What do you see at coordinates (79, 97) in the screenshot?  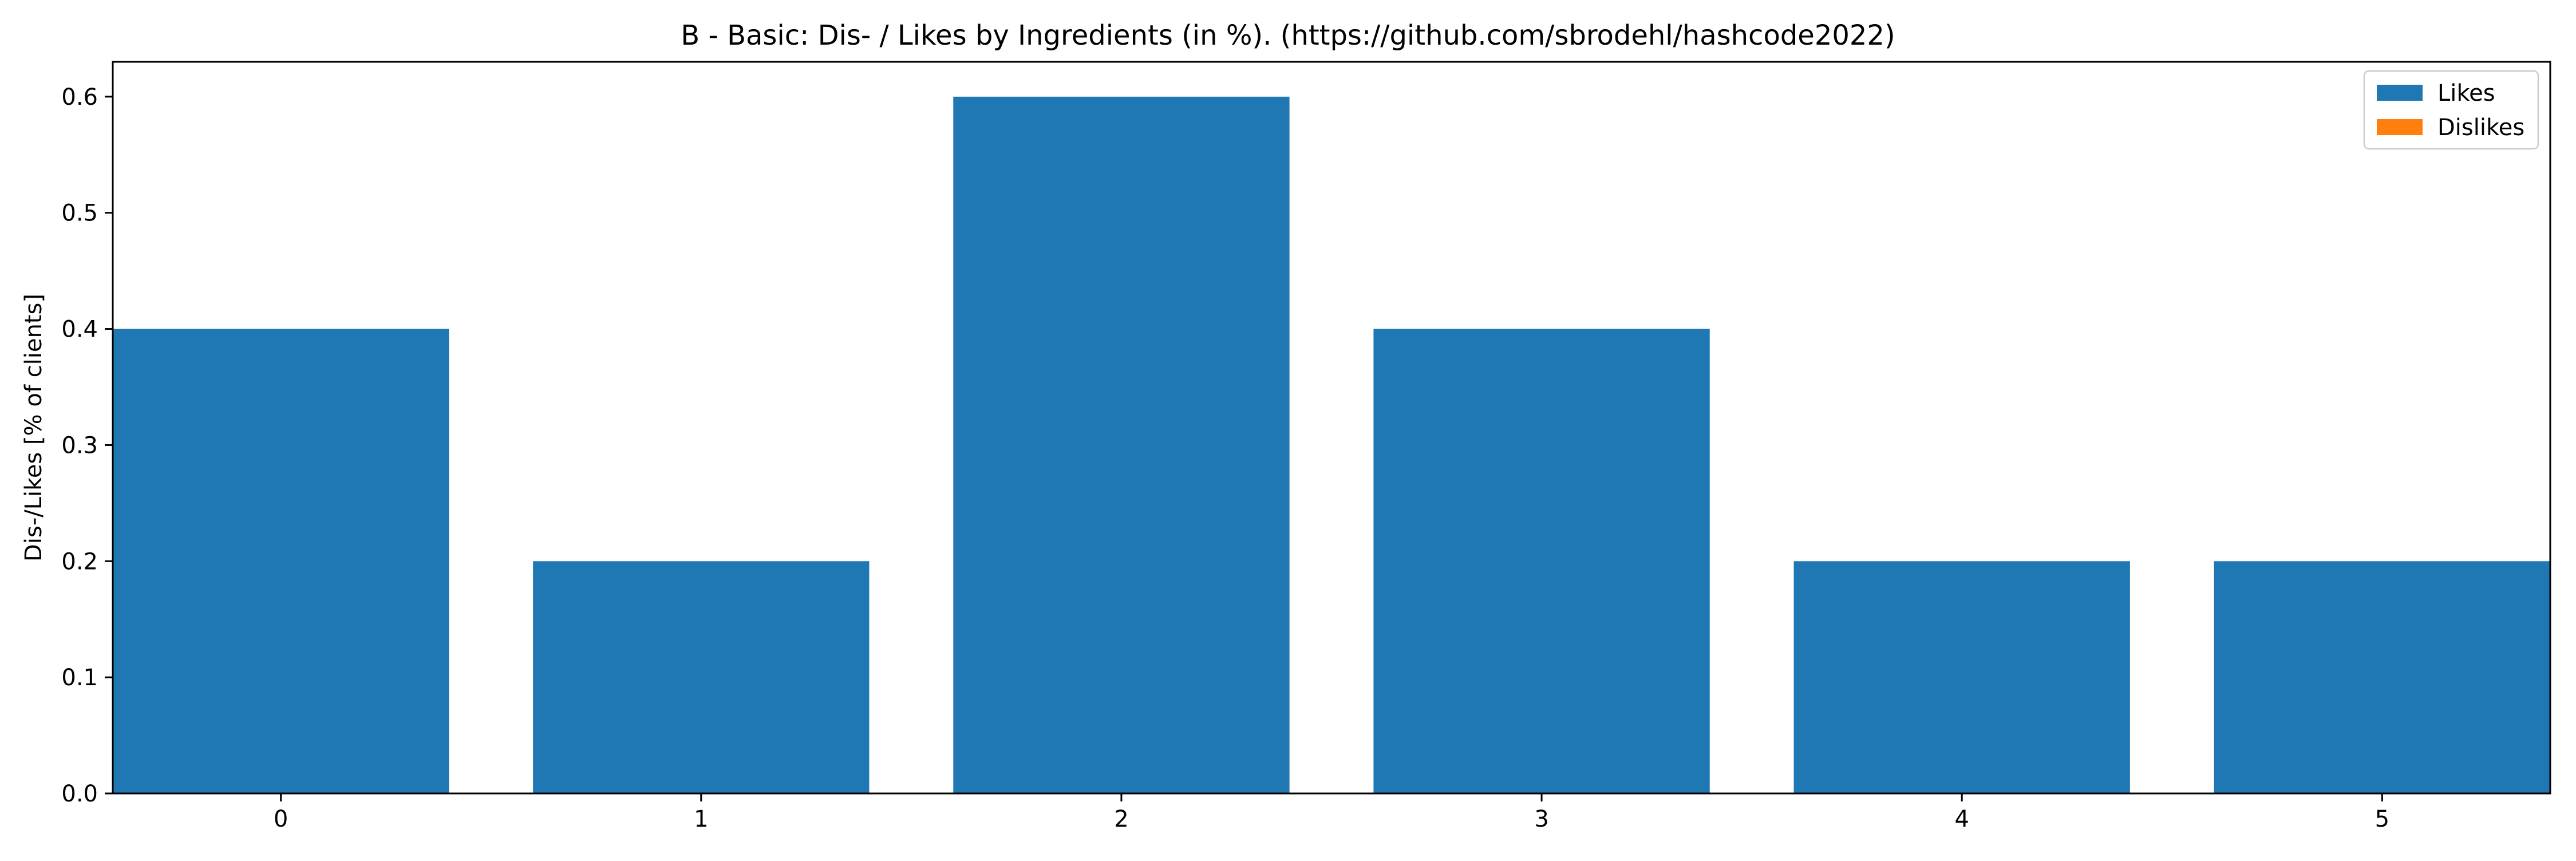 I see `y-tick-label: 0.6` at bounding box center [79, 97].